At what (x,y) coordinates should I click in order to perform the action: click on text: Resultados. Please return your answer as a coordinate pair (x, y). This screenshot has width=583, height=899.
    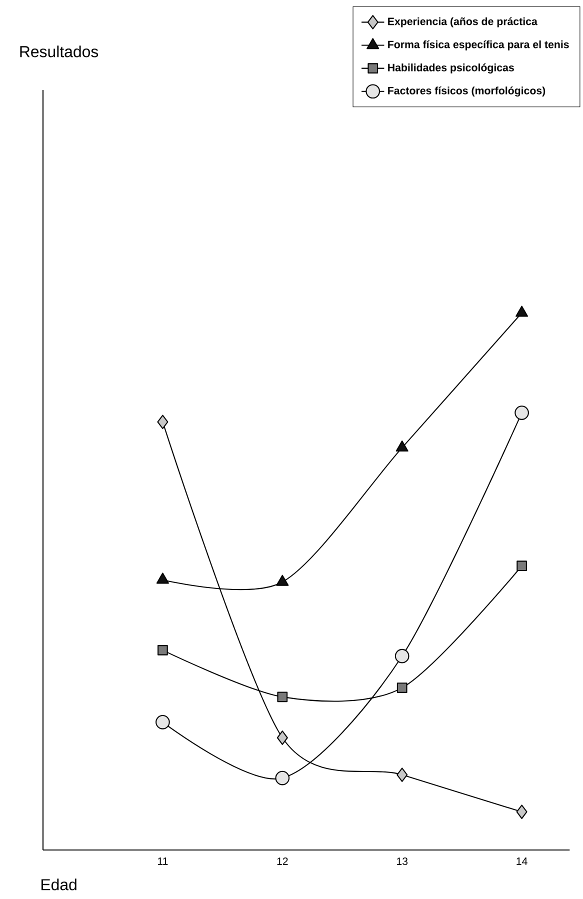
    Looking at the image, I should click on (59, 52).